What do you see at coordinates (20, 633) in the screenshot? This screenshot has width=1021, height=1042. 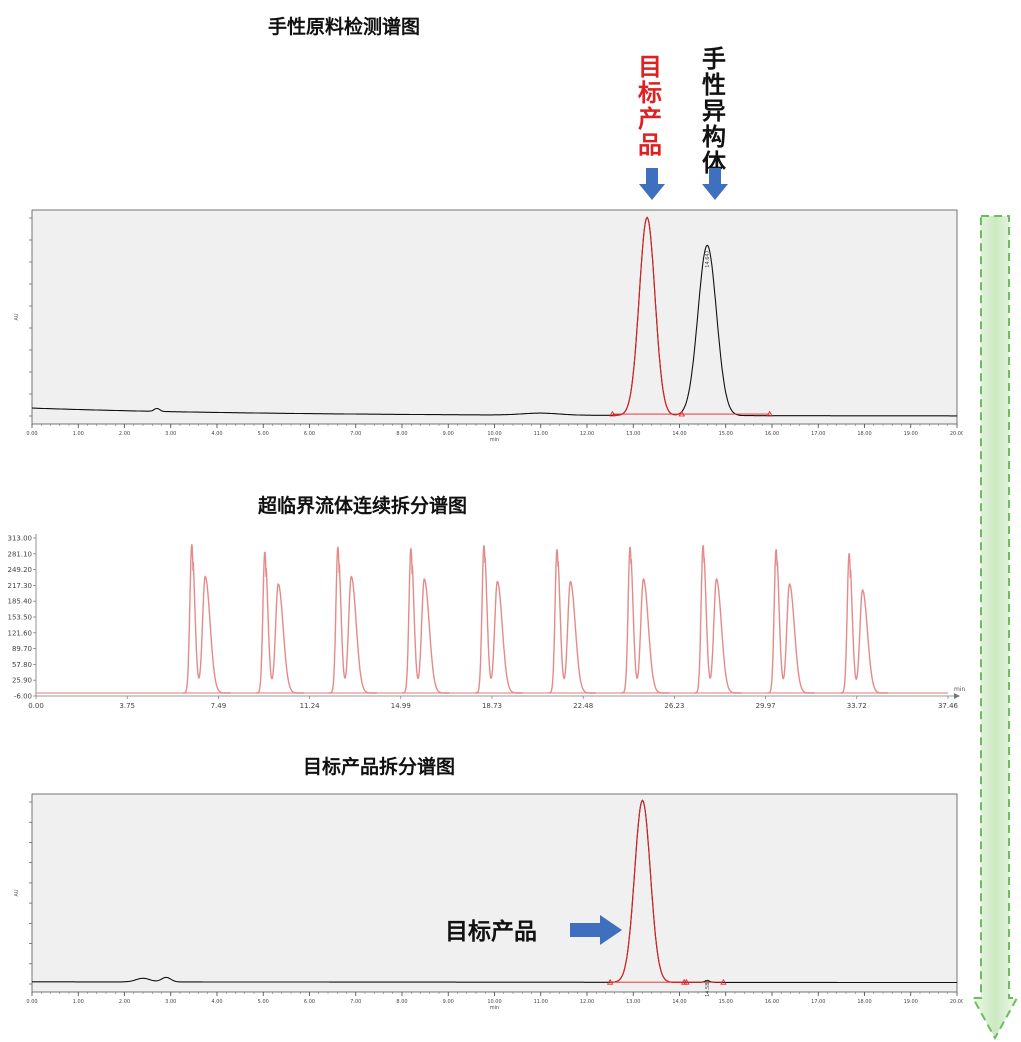 I see `y-tick-label: 121.60` at bounding box center [20, 633].